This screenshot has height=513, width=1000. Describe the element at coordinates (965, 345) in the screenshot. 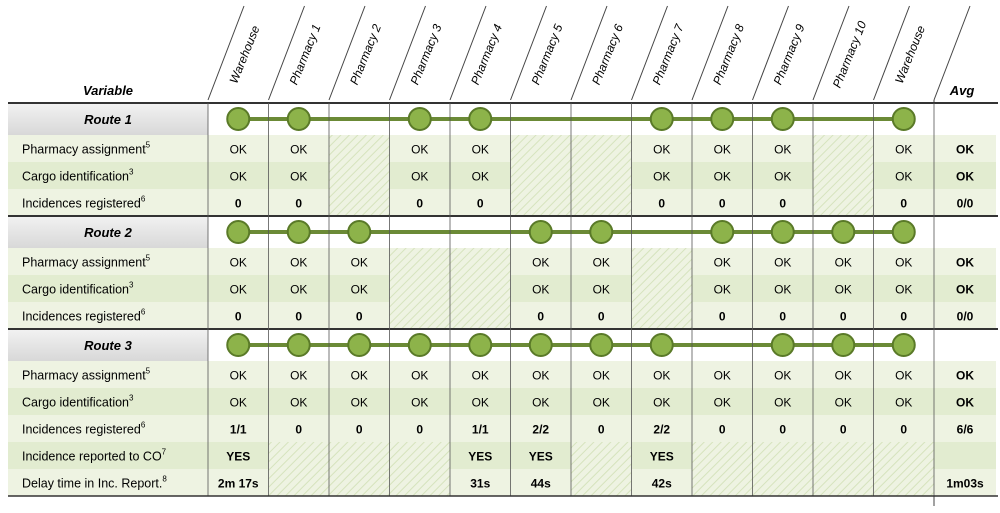

I see `avg-cell` at that location.